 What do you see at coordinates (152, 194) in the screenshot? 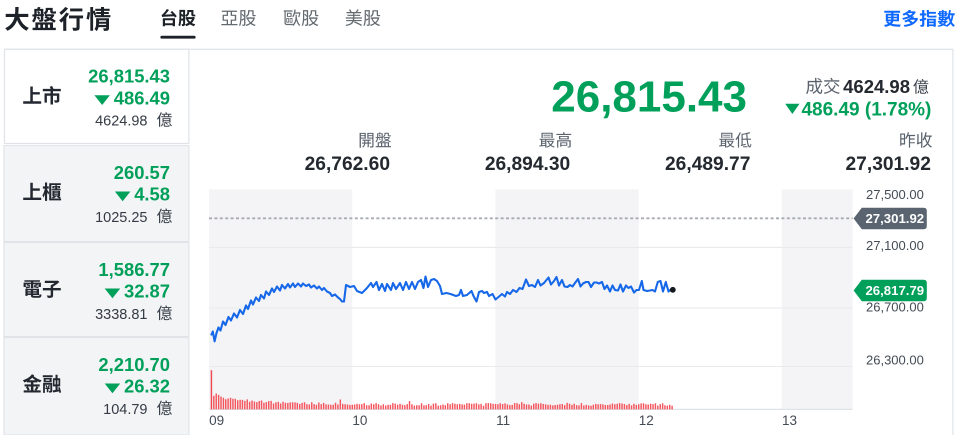
I see `svg-text: 4.58` at bounding box center [152, 194].